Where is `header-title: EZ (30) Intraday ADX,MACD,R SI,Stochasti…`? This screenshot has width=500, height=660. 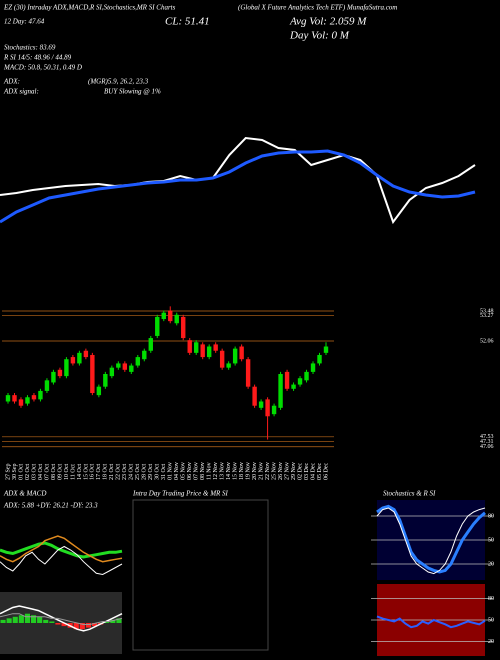 header-title: EZ (30) Intraday ADX,MACD,R SI,Stochasti… is located at coordinates (89, 8).